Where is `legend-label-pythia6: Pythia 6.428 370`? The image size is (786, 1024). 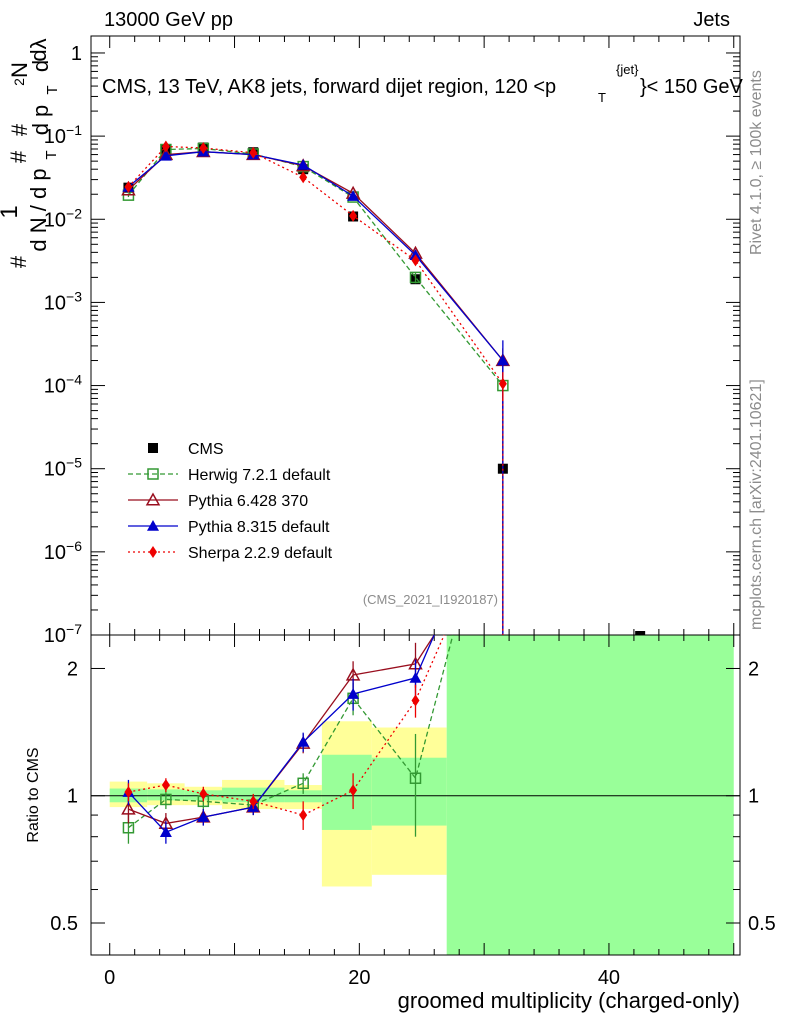 legend-label-pythia6: Pythia 6.428 370 is located at coordinates (248, 501).